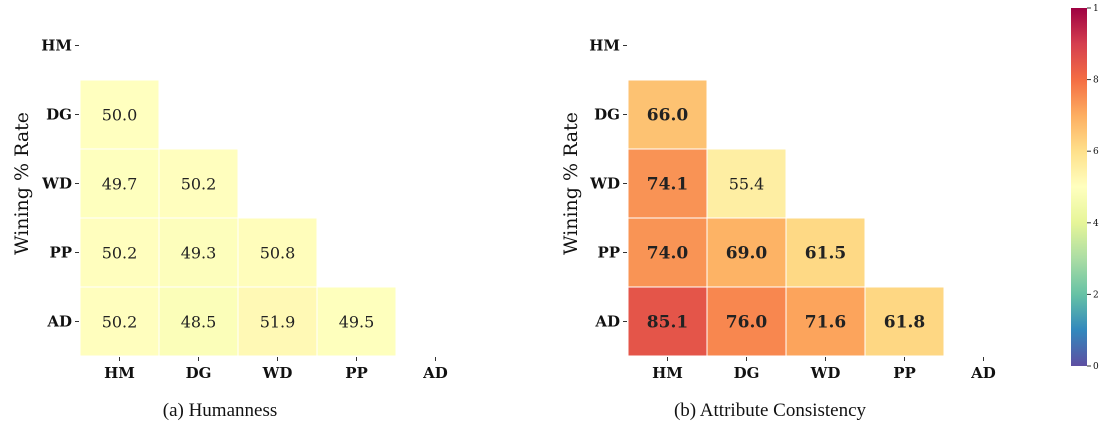 Image resolution: width=1099 pixels, height=430 pixels. What do you see at coordinates (220, 410) in the screenshot?
I see `subfigure-caption: (a) Humanness` at bounding box center [220, 410].